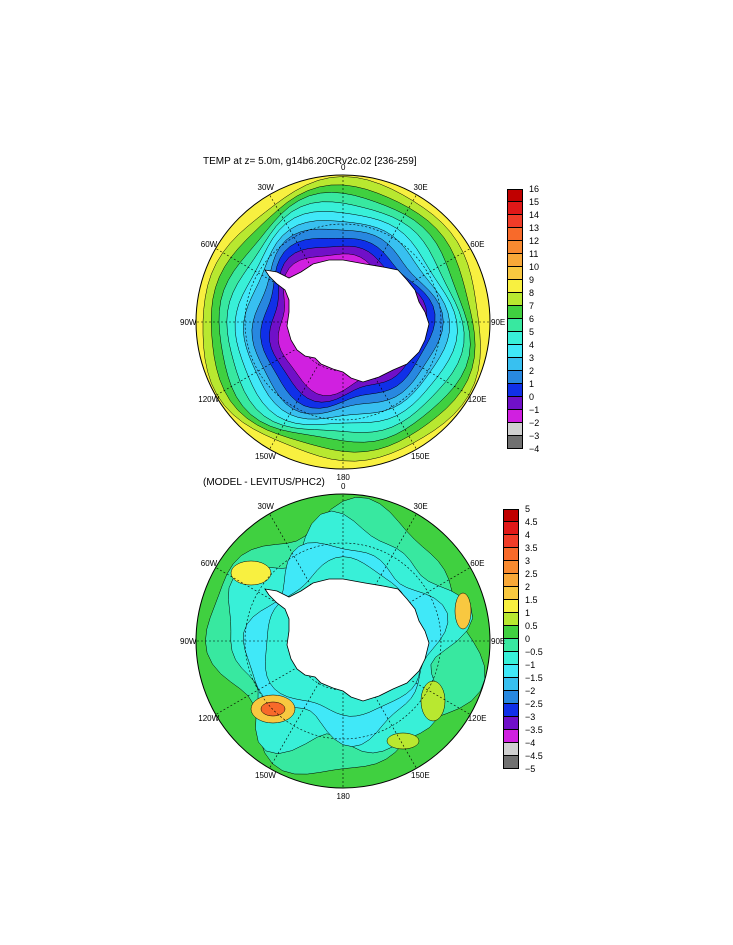  I want to click on top-colorbar-frame, so click(515, 319).